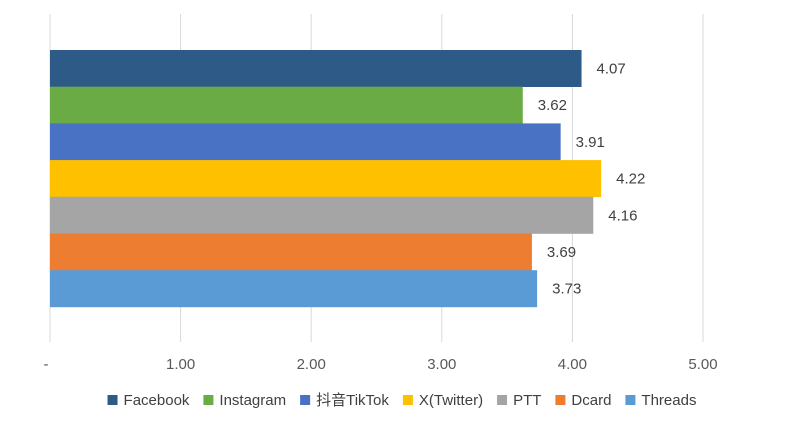 Image resolution: width=804 pixels, height=445 pixels. I want to click on x-tick-label-4: 4.00, so click(572, 364).